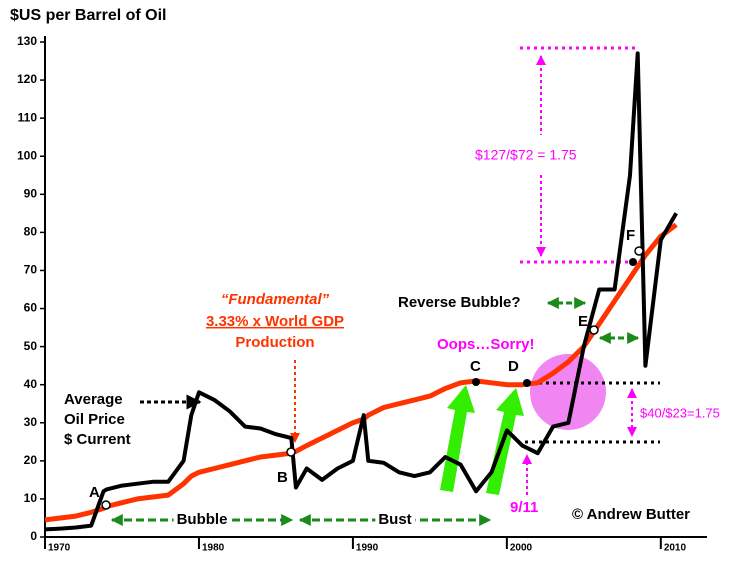  Describe the element at coordinates (59, 548) in the screenshot. I see `x-tick-label: 1970` at that location.